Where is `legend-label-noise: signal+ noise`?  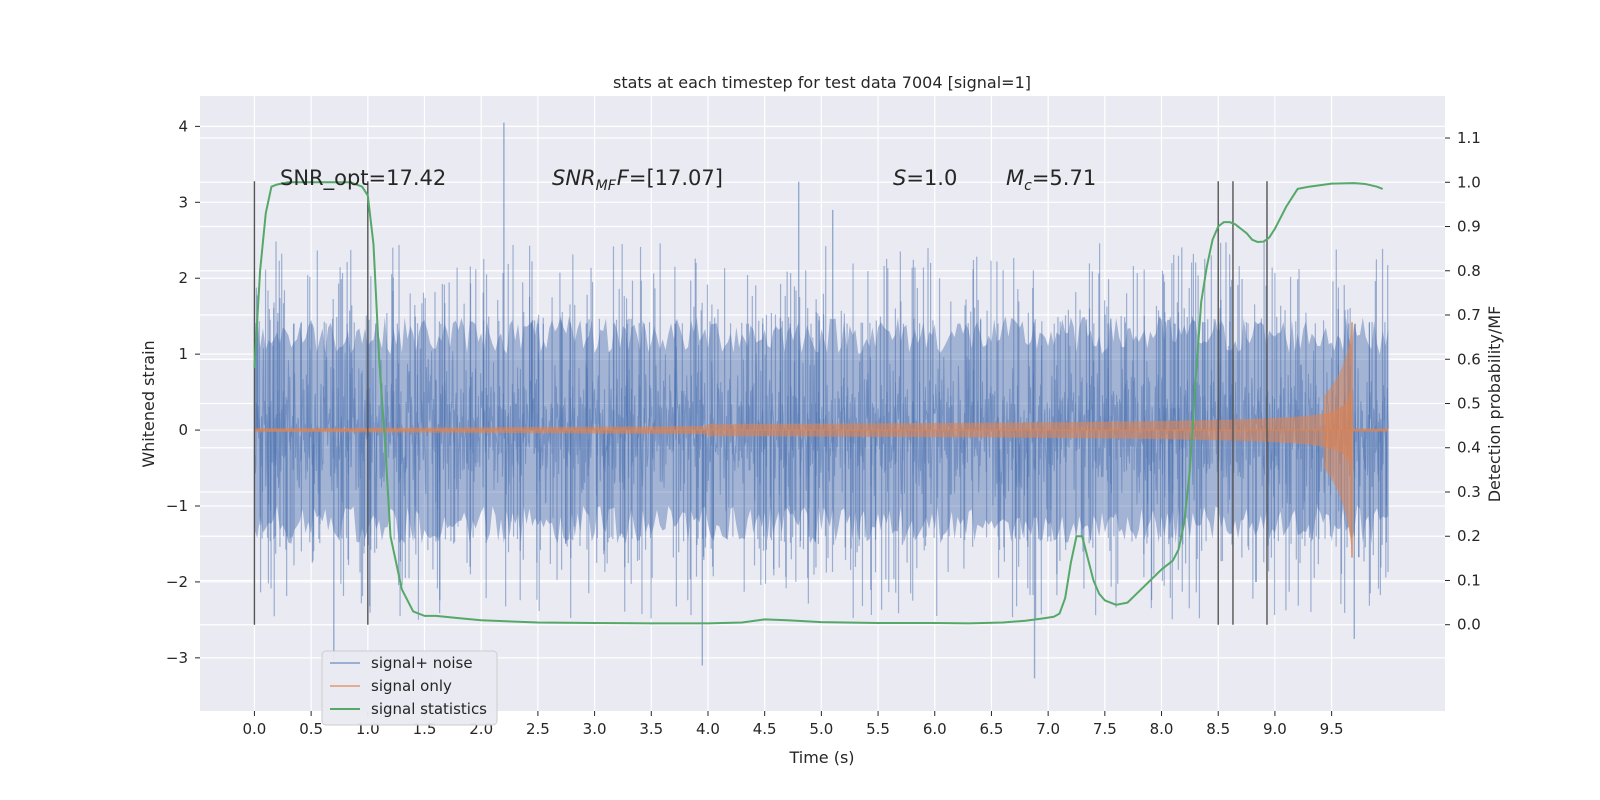 legend-label-noise: signal+ noise is located at coordinates (422, 663).